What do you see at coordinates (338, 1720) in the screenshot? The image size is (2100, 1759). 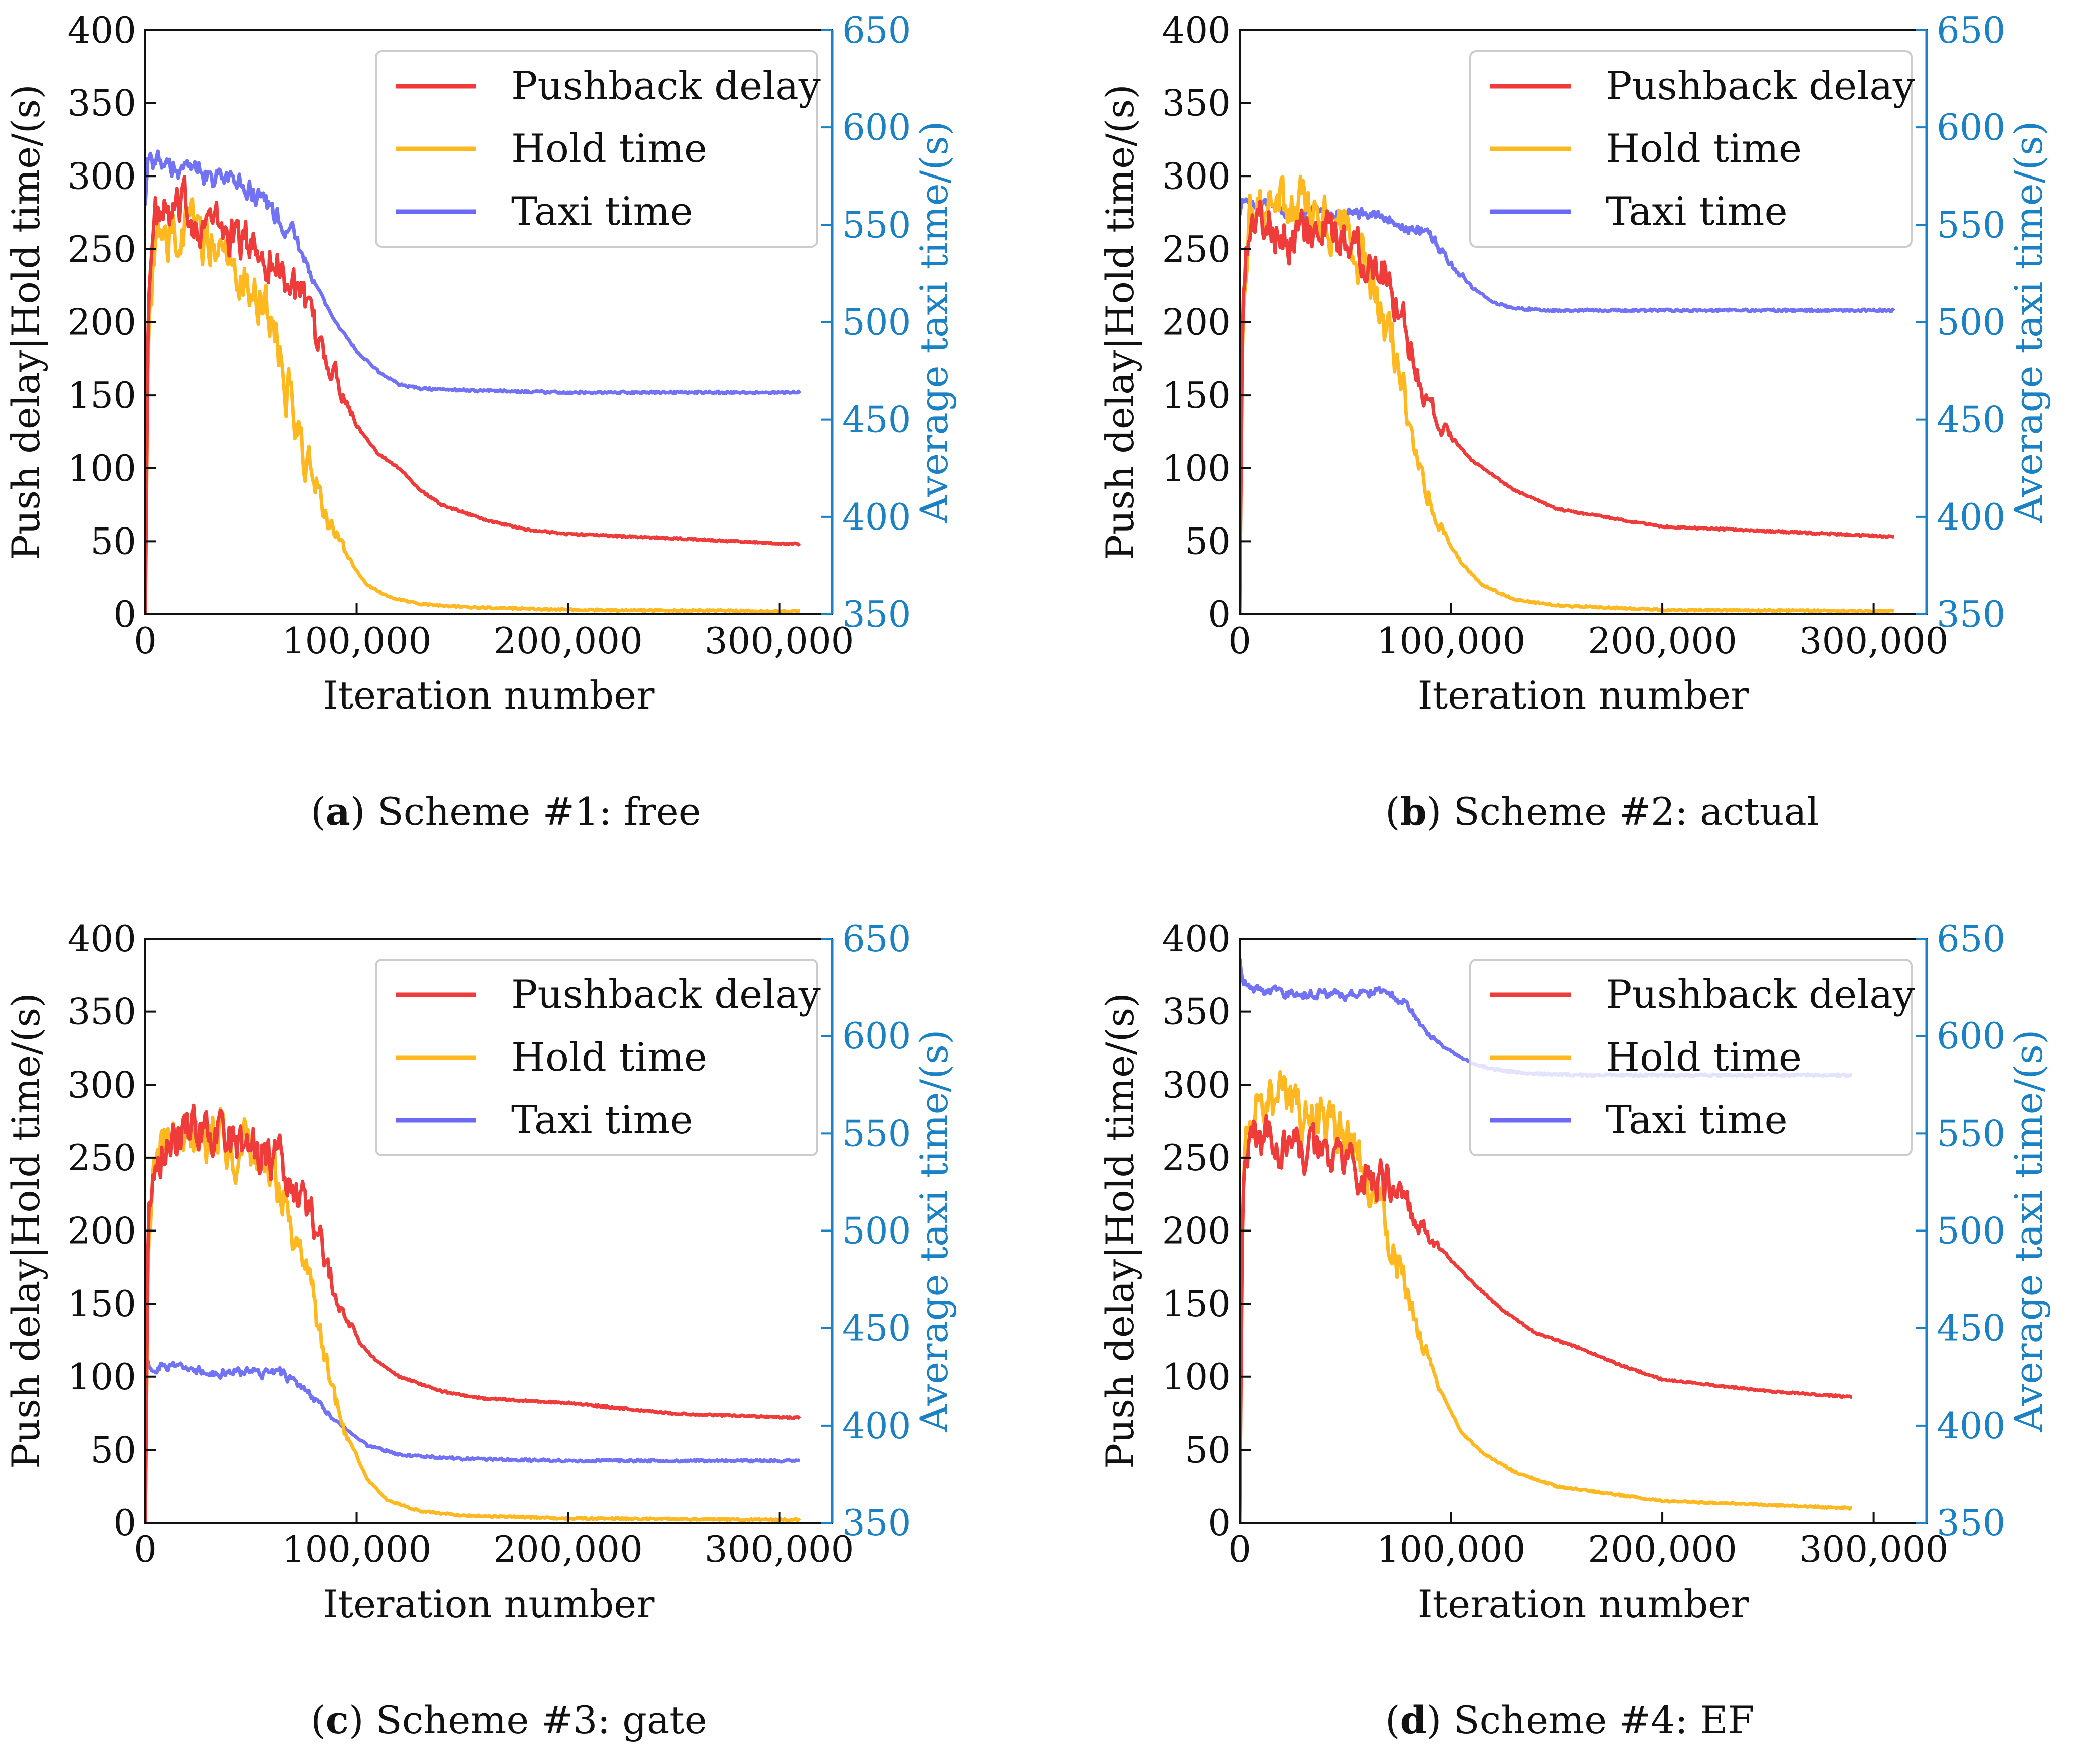 I see `caption-letter: c` at bounding box center [338, 1720].